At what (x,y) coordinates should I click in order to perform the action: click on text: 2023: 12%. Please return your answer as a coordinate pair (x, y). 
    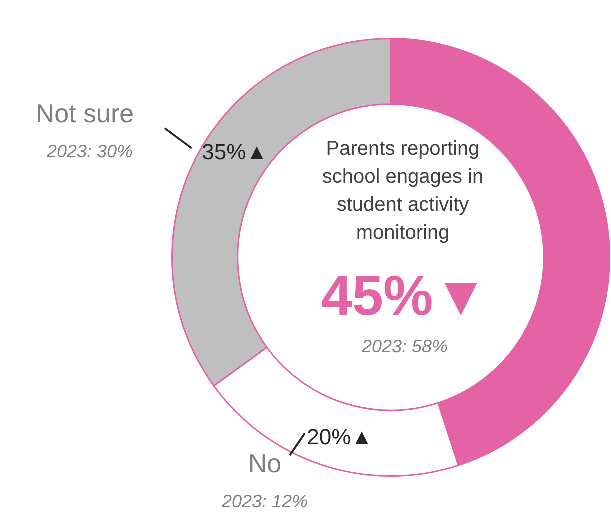
    Looking at the image, I should click on (264, 502).